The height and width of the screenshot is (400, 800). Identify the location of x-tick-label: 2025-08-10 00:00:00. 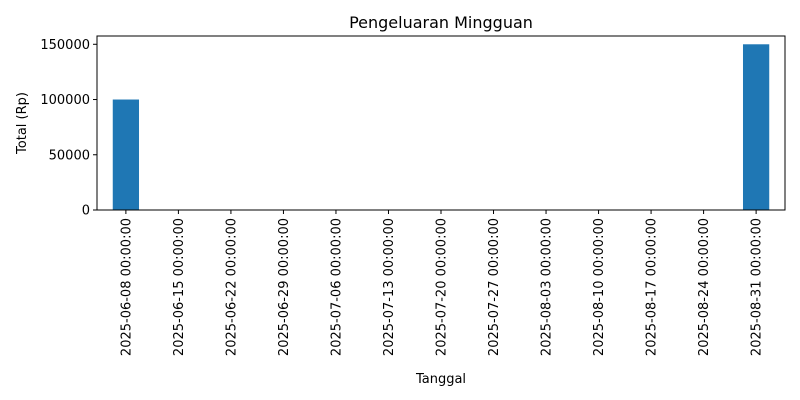
(599, 287).